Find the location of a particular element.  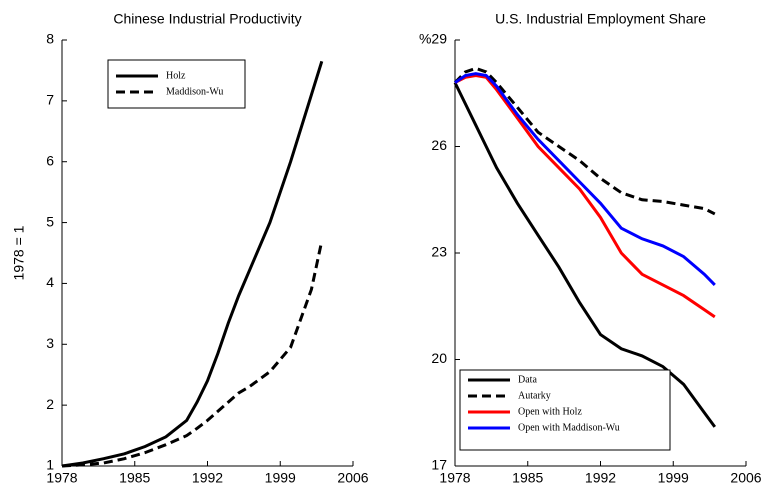

y-tick-label: 7 is located at coordinates (50, 100).